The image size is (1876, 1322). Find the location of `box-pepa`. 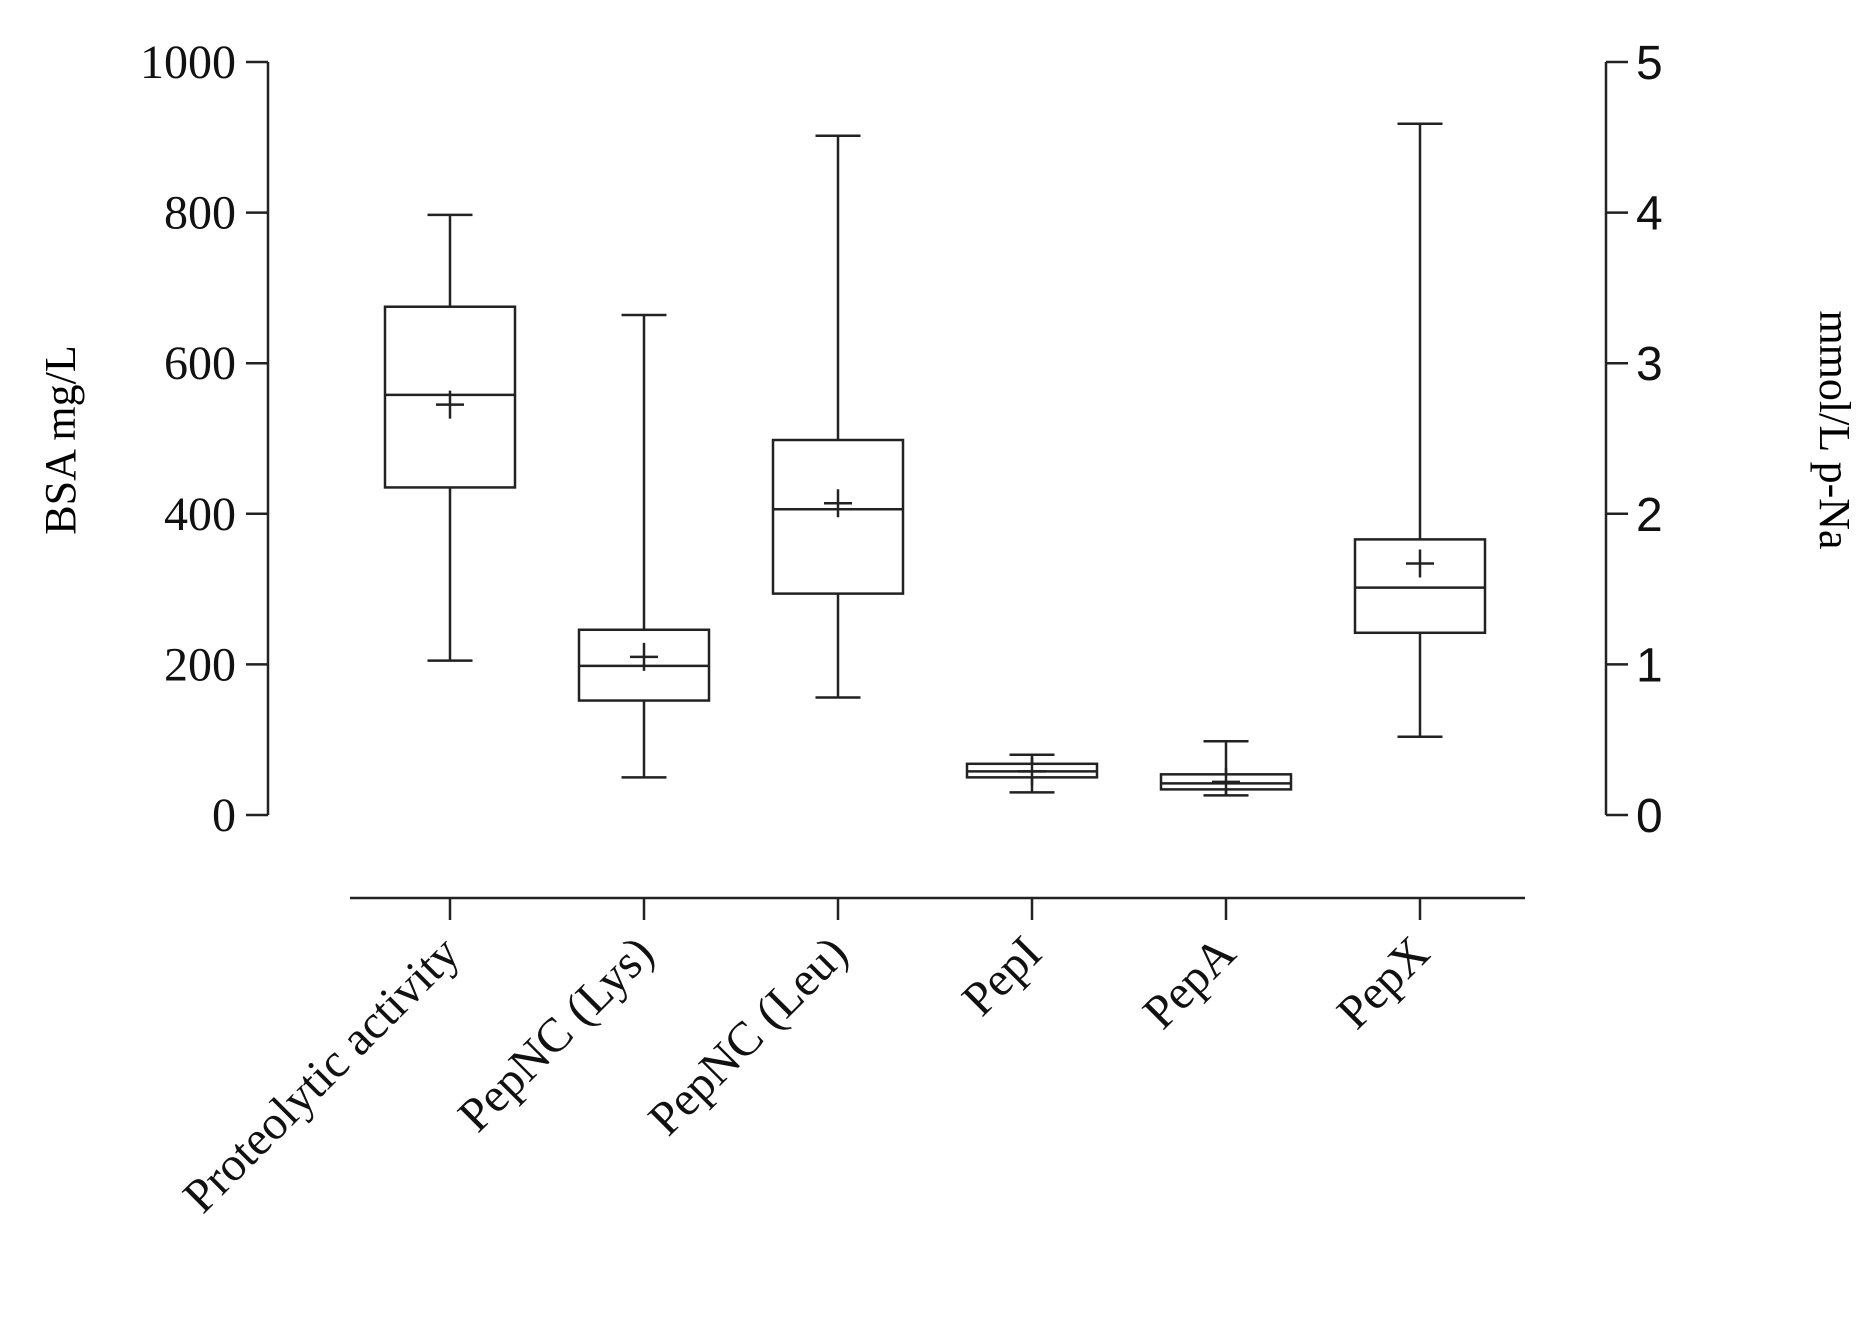

box-pepa is located at coordinates (1226, 768).